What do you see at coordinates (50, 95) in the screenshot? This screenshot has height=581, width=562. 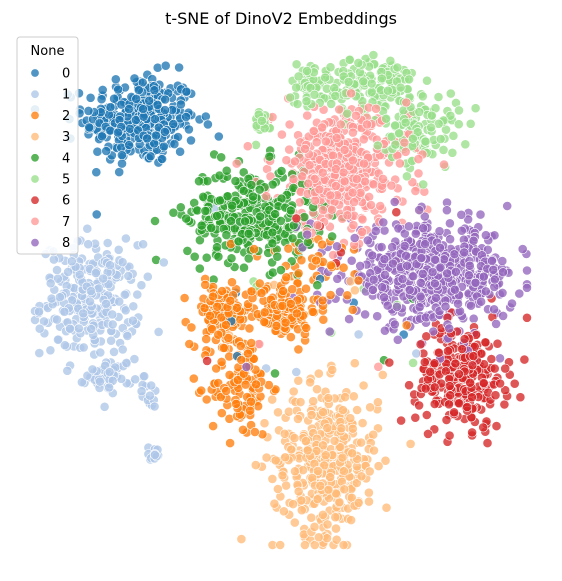 I see `legend-item-1: 1` at bounding box center [50, 95].